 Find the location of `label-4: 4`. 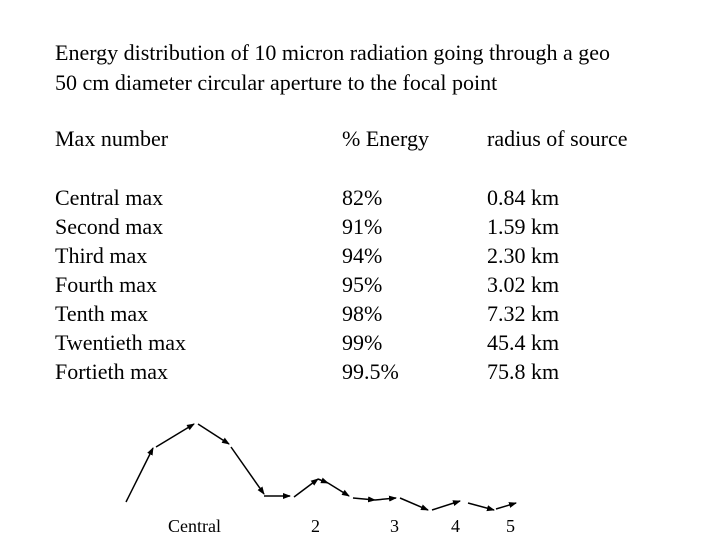

label-4: 4 is located at coordinates (455, 526).